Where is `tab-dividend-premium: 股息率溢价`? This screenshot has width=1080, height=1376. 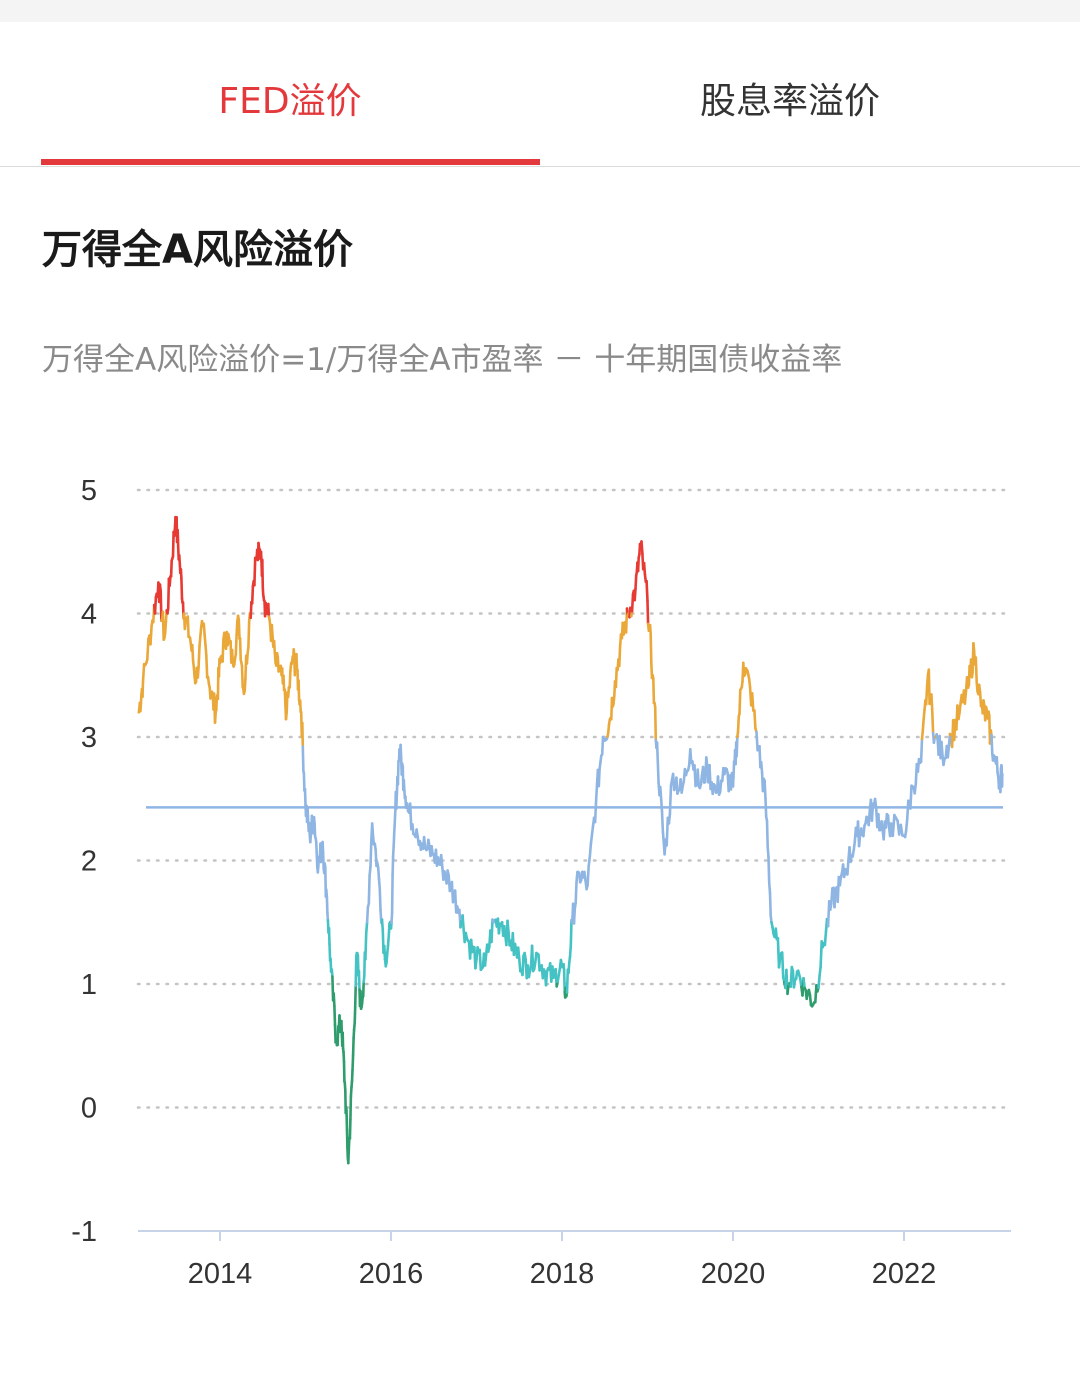
tab-dividend-premium: 股息率溢价 is located at coordinates (789, 101).